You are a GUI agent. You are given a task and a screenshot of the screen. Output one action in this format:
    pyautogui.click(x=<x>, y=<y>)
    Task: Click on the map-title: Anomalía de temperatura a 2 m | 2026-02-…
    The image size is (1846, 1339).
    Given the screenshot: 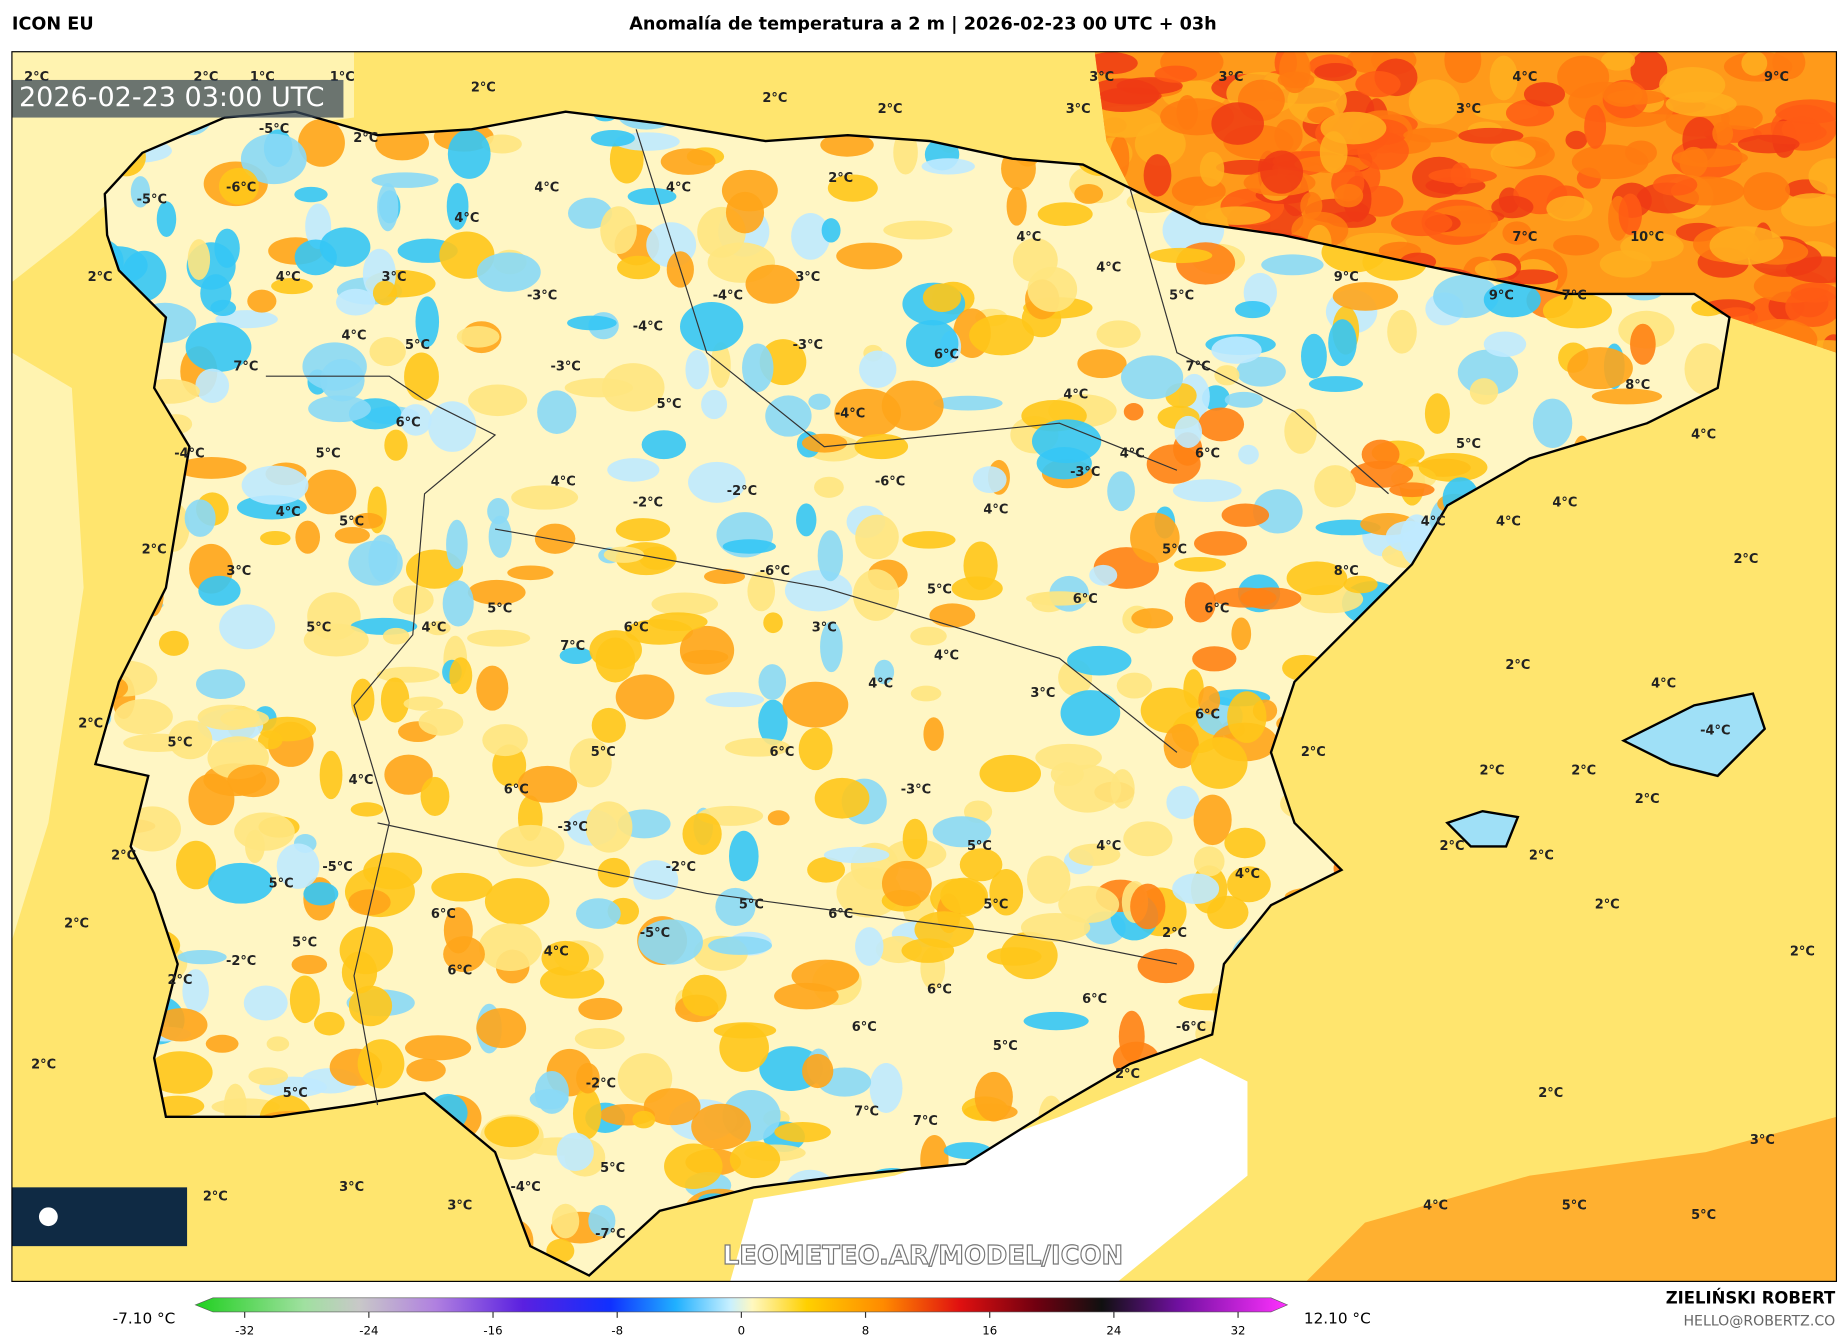 What is the action you would take?
    pyautogui.click(x=922, y=25)
    